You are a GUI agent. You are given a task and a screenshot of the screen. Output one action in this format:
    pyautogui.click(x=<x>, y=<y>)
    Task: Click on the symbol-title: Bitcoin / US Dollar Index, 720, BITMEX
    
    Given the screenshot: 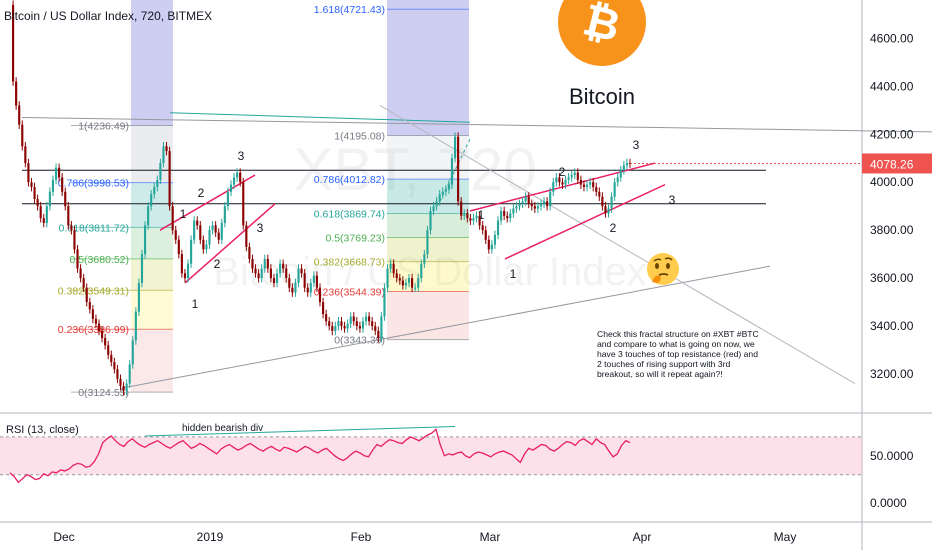 What is the action you would take?
    pyautogui.click(x=108, y=16)
    